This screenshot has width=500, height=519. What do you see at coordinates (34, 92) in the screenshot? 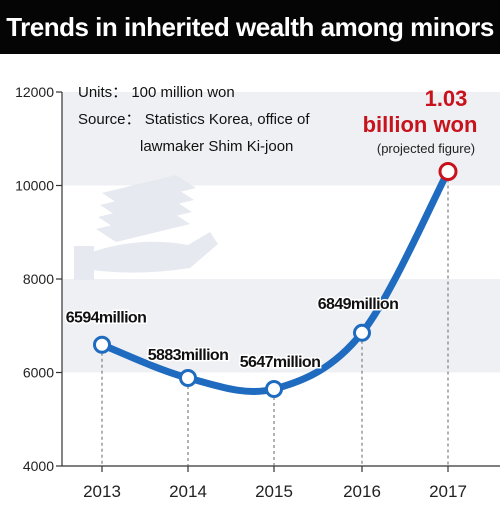
I see `y-tick-label-12000: 12000` at bounding box center [34, 92].